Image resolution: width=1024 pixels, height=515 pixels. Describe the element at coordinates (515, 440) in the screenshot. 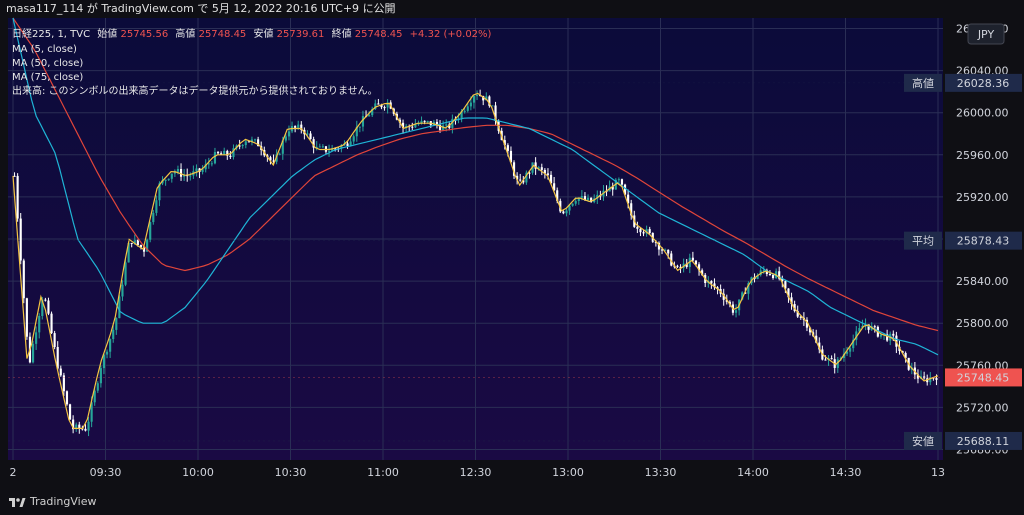

I see `low-marker: 安値 25688.11` at that location.